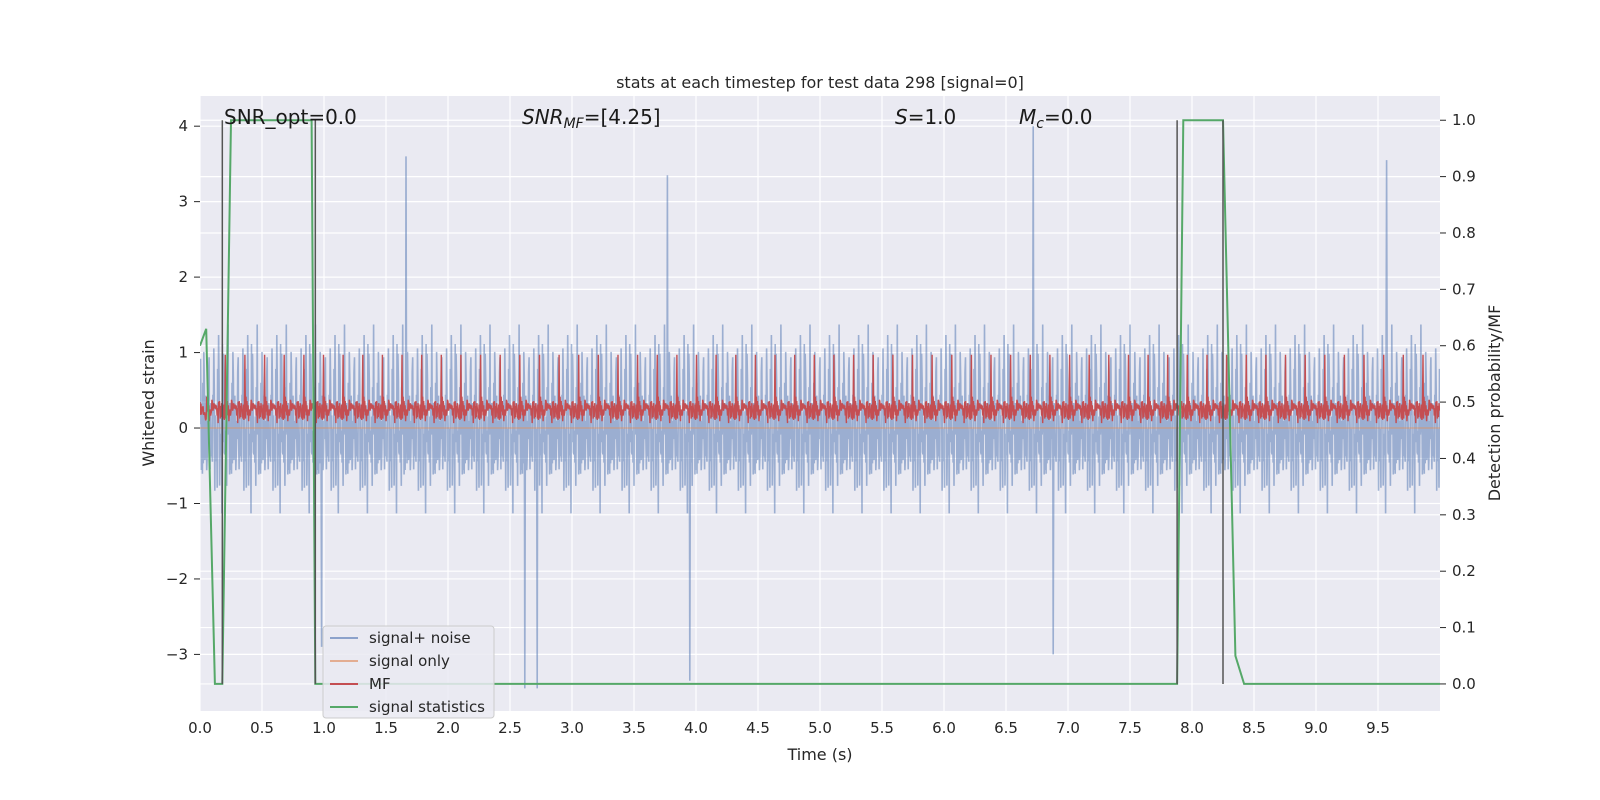  What do you see at coordinates (177, 579) in the screenshot?
I see `y-tick-label: −2` at bounding box center [177, 579].